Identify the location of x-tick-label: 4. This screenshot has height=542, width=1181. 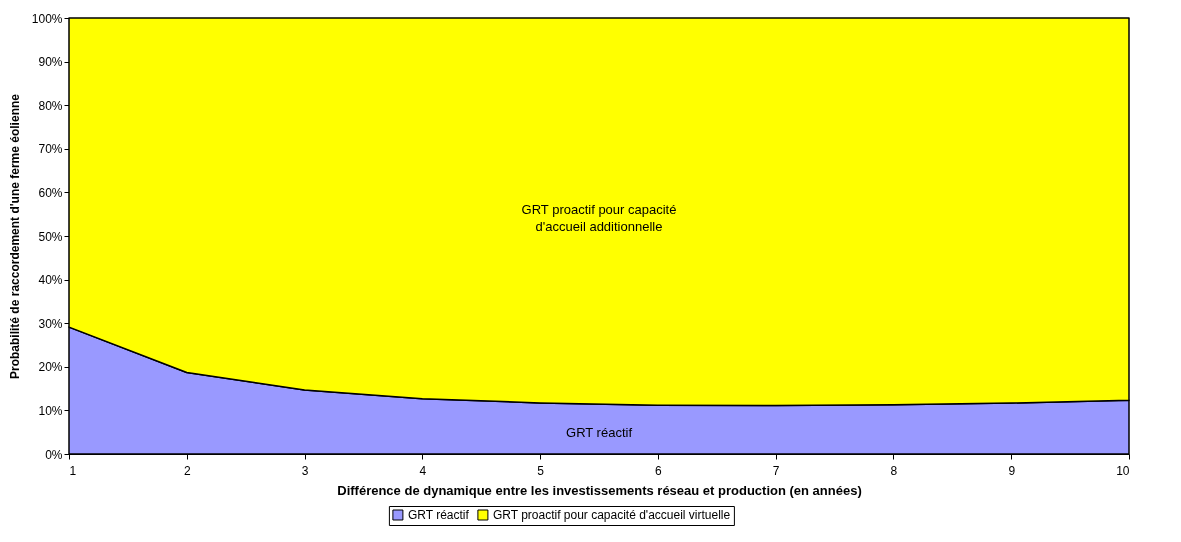
(423, 470).